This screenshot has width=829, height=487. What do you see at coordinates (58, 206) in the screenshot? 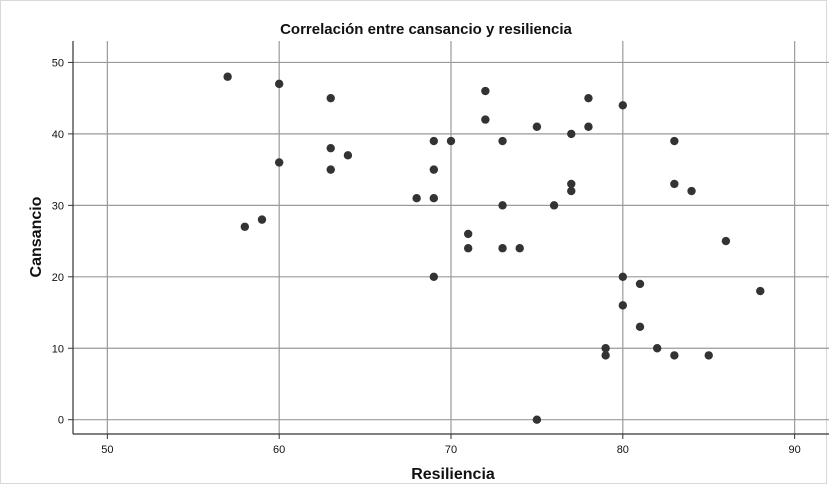
I see `y-tick-label: 30` at bounding box center [58, 206].